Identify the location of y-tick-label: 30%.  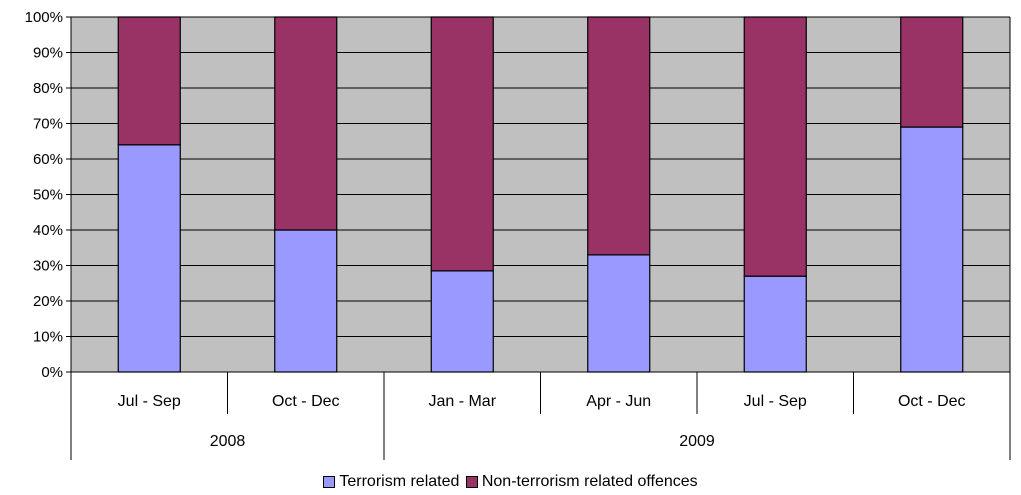
(48, 266).